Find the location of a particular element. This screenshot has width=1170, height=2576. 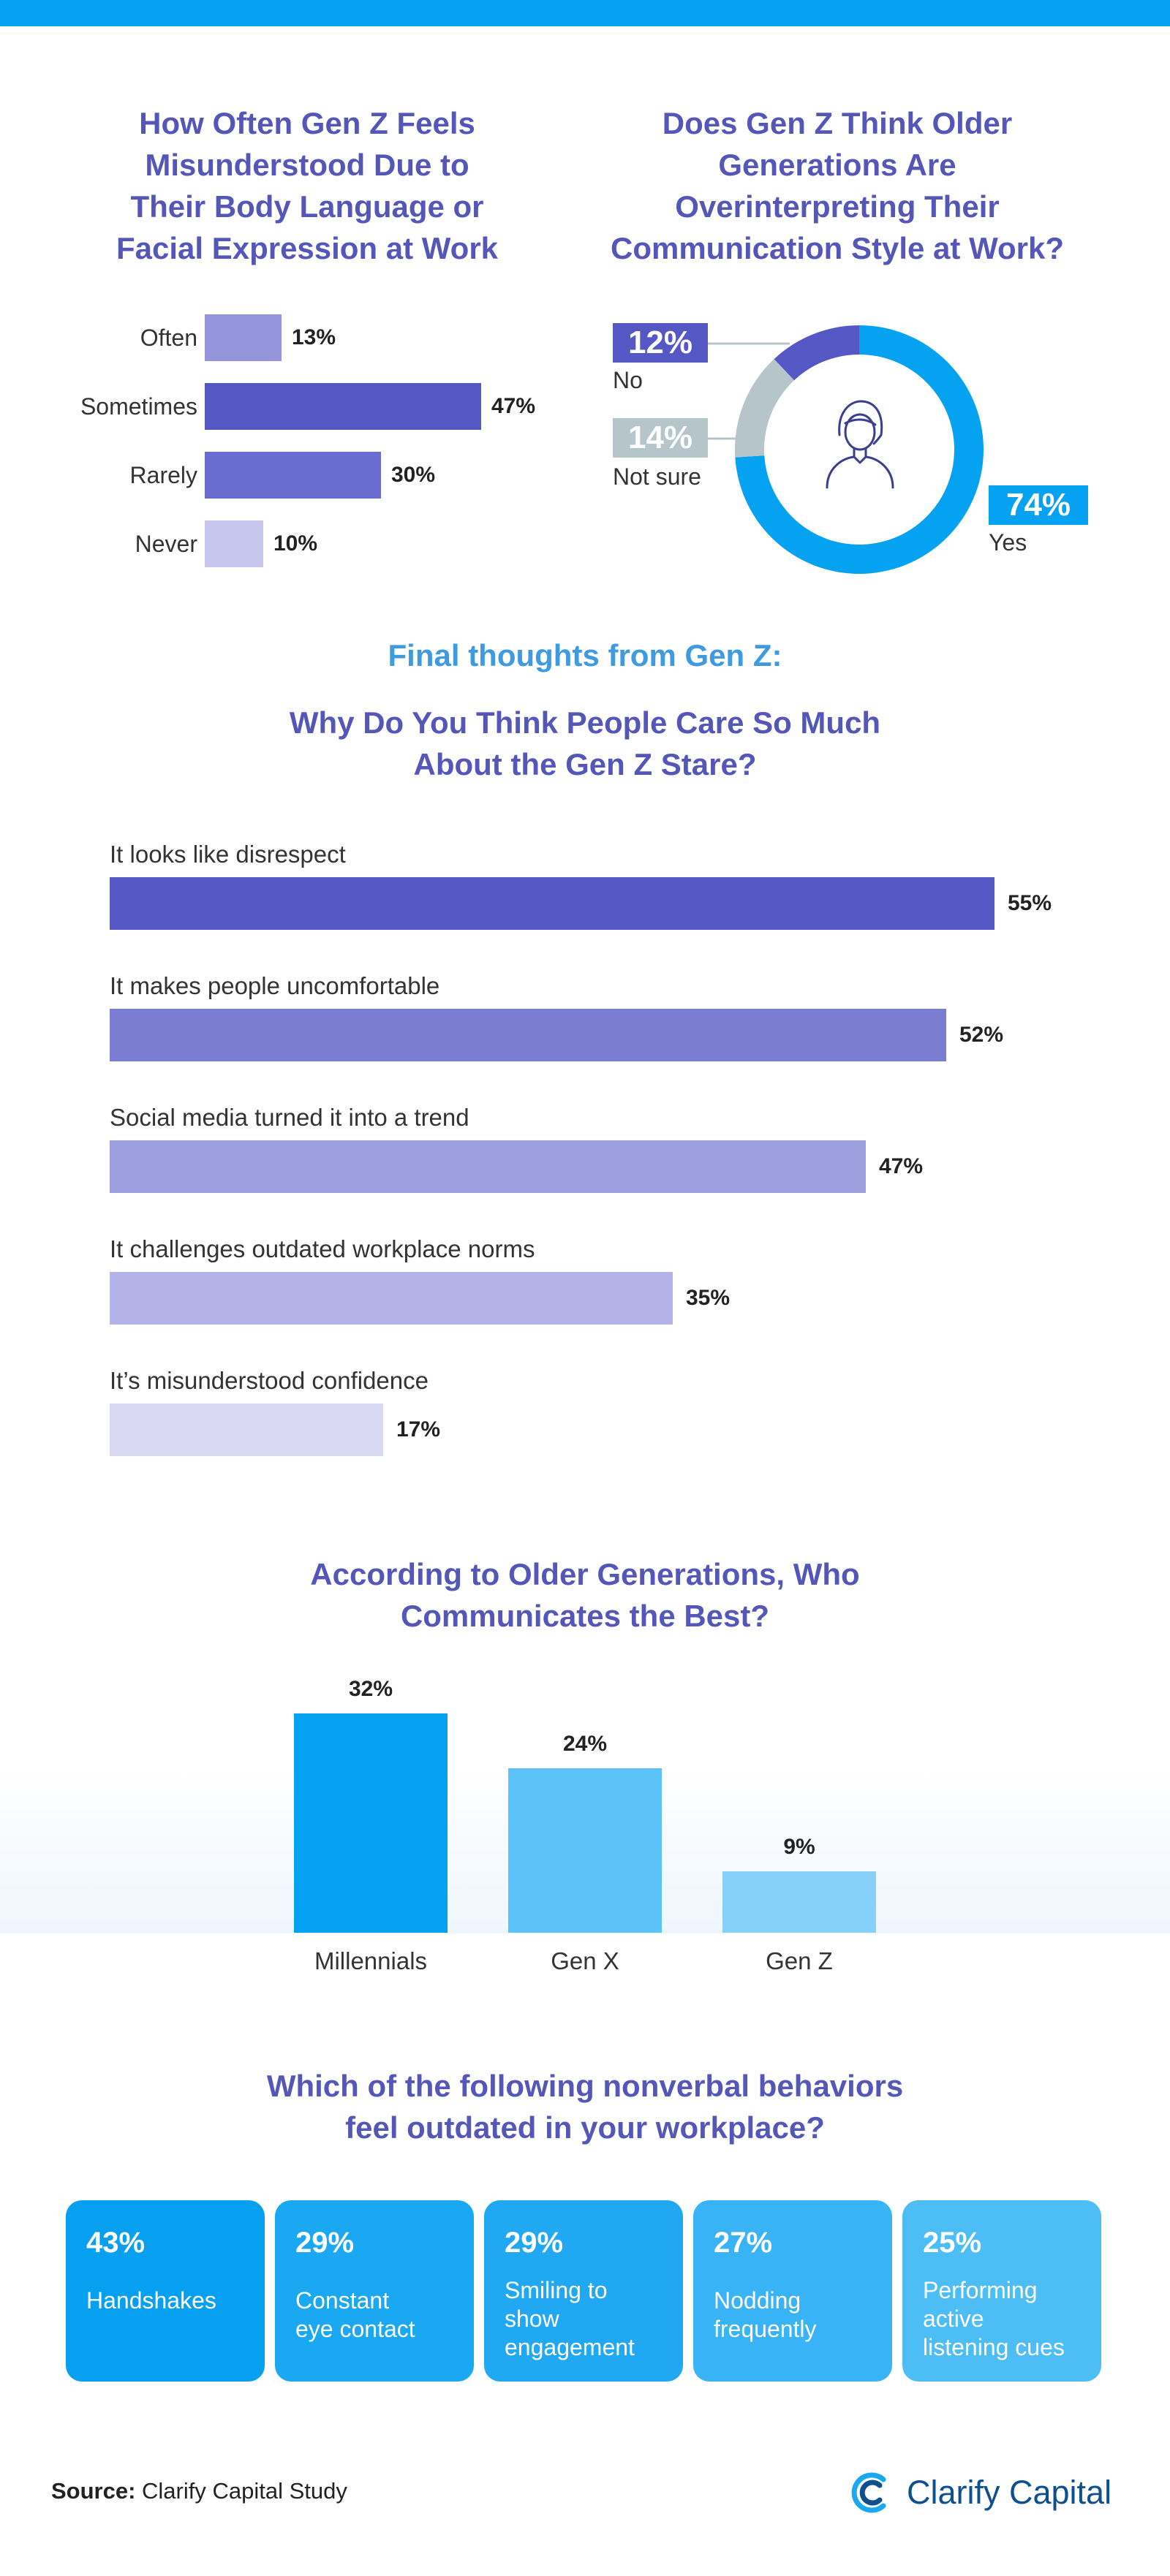

chart1-title-line: How Often Gen Z Feels is located at coordinates (307, 123).